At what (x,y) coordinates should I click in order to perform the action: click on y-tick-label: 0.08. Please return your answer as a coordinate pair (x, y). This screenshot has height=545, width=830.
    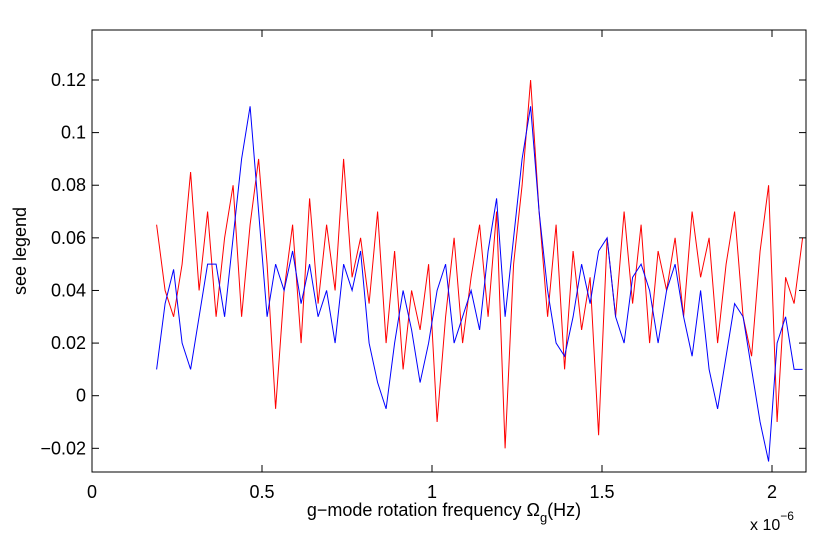
    Looking at the image, I should click on (68, 185).